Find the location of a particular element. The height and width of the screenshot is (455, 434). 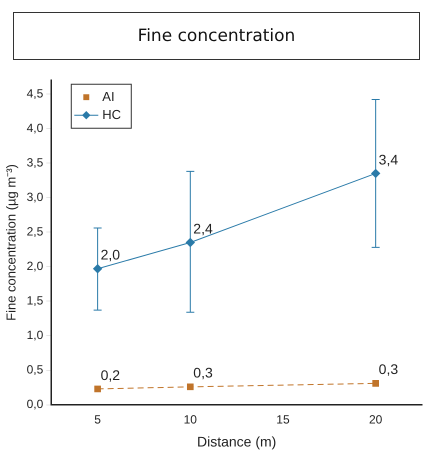

y-tick-label: 4,0 is located at coordinates (35, 127).